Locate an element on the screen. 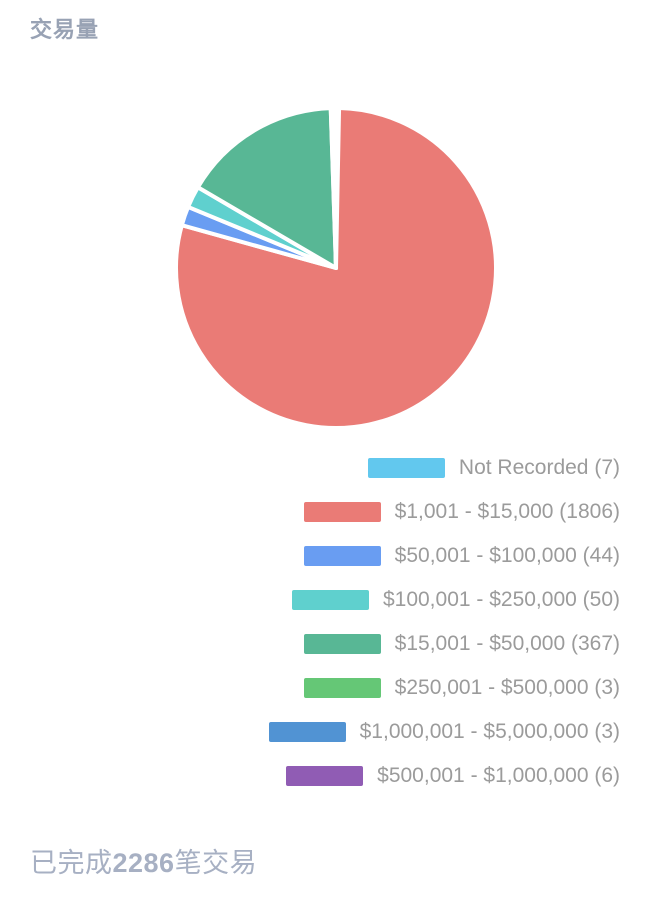 The image size is (664, 904). legend-item: $500,001 - $1,000,000 (6) is located at coordinates (453, 775).